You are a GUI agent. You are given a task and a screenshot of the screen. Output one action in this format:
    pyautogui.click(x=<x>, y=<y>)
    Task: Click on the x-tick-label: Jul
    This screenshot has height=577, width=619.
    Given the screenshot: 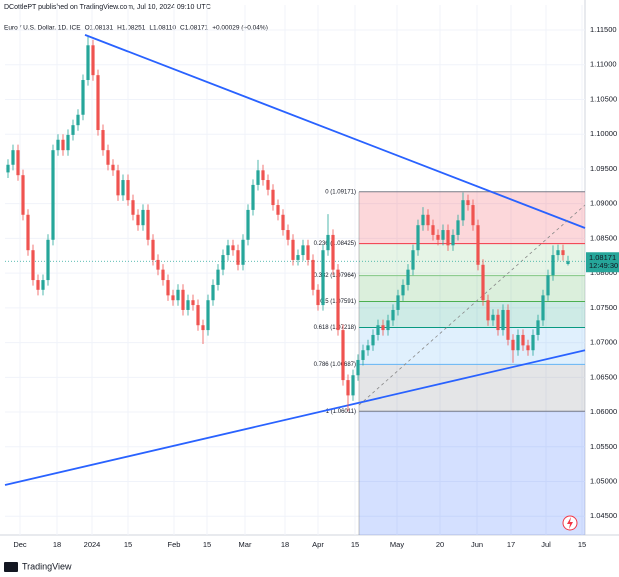 What is the action you would take?
    pyautogui.click(x=546, y=544)
    